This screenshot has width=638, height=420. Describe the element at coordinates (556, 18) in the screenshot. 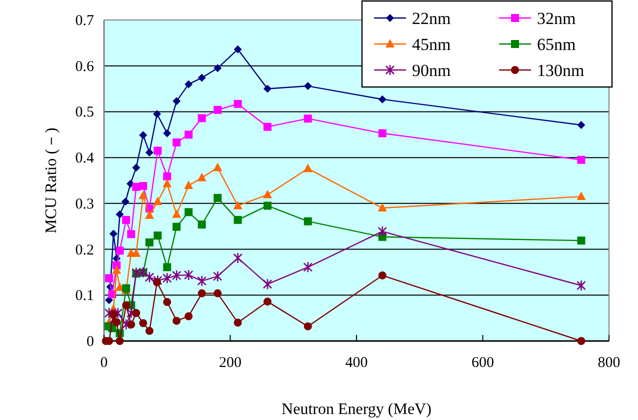

I see `legend-label: 32nm` at that location.